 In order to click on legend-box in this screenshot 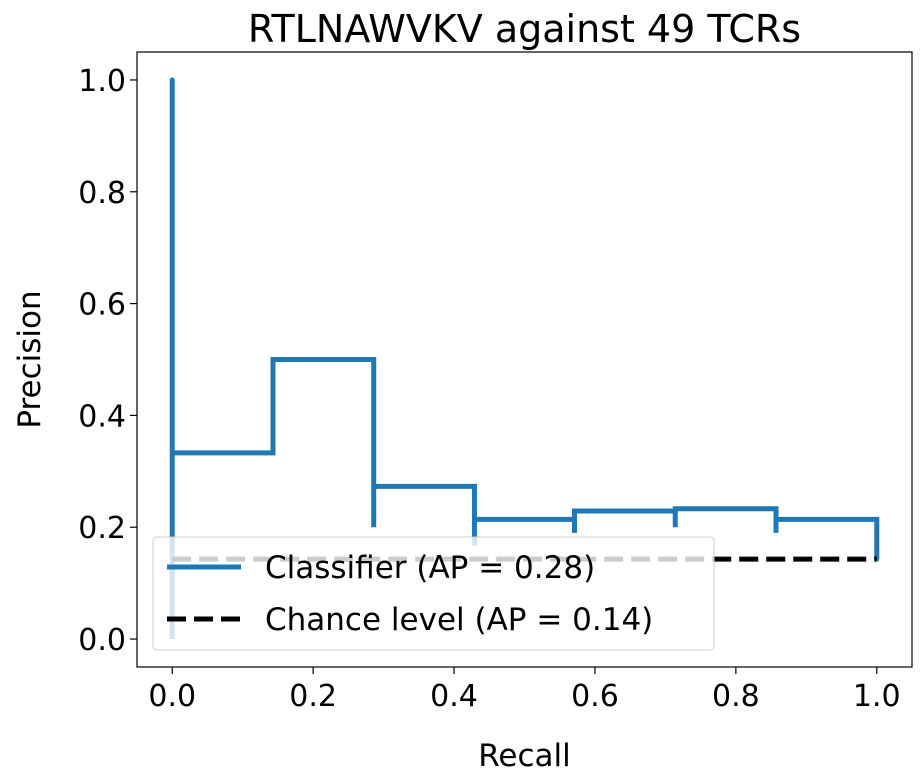, I will do `click(433, 593)`.